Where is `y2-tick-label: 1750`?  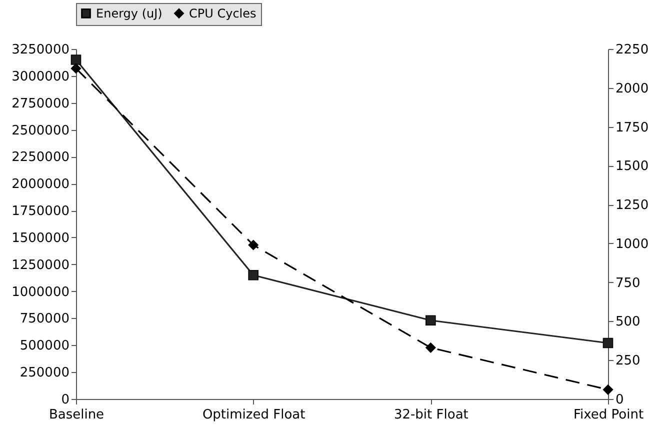 y2-tick-label: 1750 is located at coordinates (632, 128).